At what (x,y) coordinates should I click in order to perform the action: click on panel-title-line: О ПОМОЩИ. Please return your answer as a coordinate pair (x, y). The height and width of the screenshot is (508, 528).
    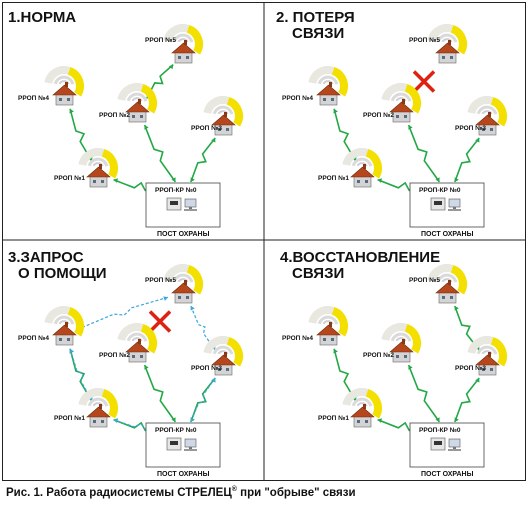
    Looking at the image, I should click on (62, 273).